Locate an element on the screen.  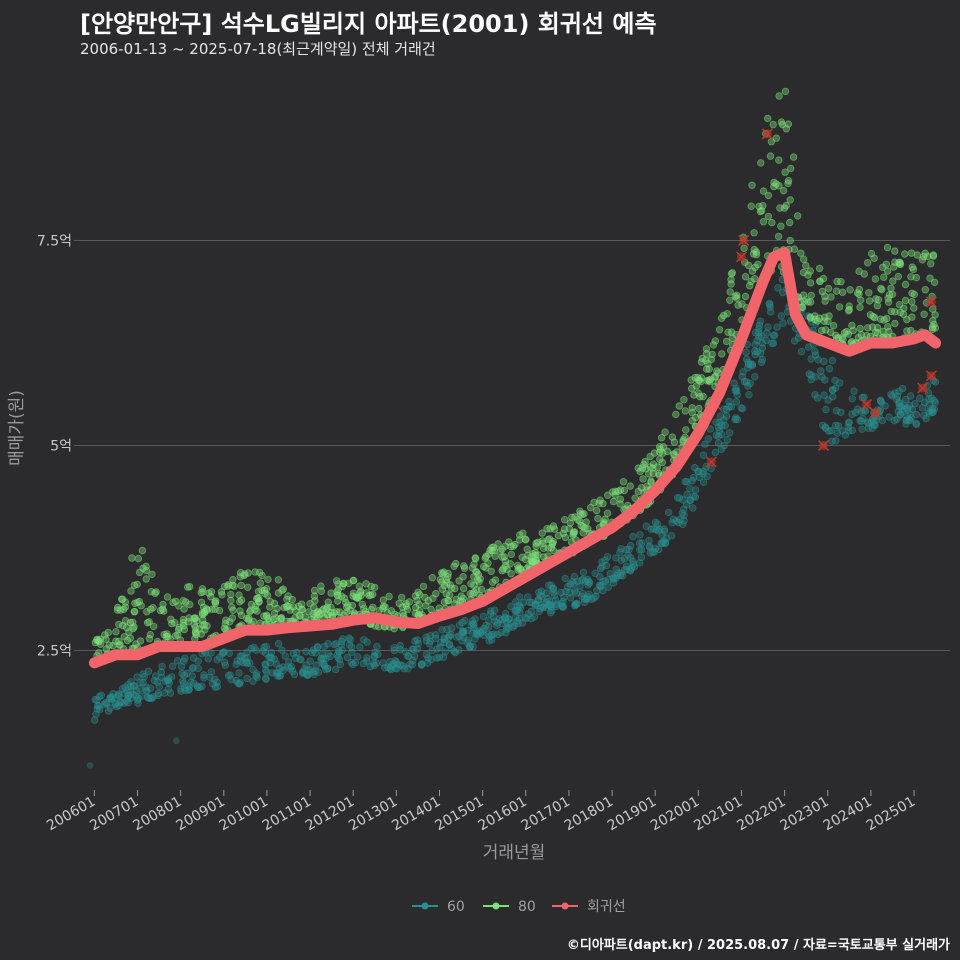
x-tick-label: 201501 is located at coordinates (459, 814).